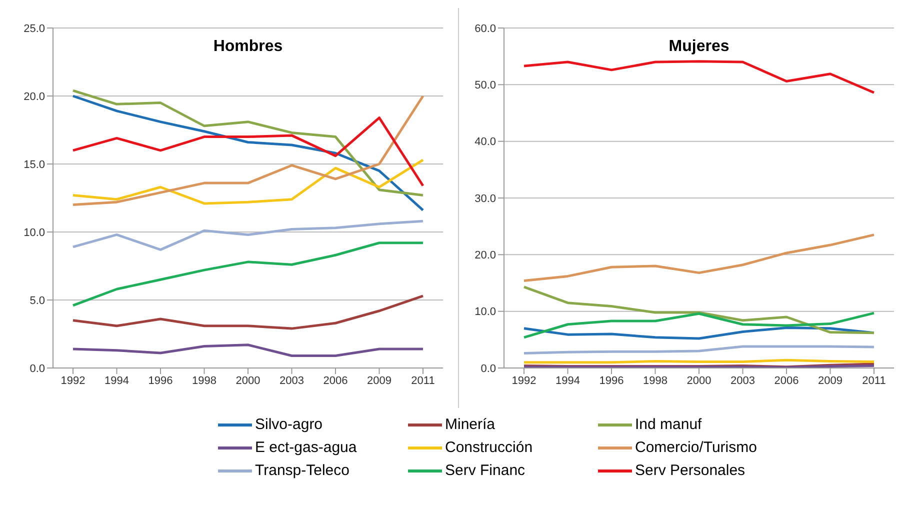 This screenshot has width=915, height=516. What do you see at coordinates (696, 447) in the screenshot?
I see `legend-label: Comercio/Turismo` at bounding box center [696, 447].